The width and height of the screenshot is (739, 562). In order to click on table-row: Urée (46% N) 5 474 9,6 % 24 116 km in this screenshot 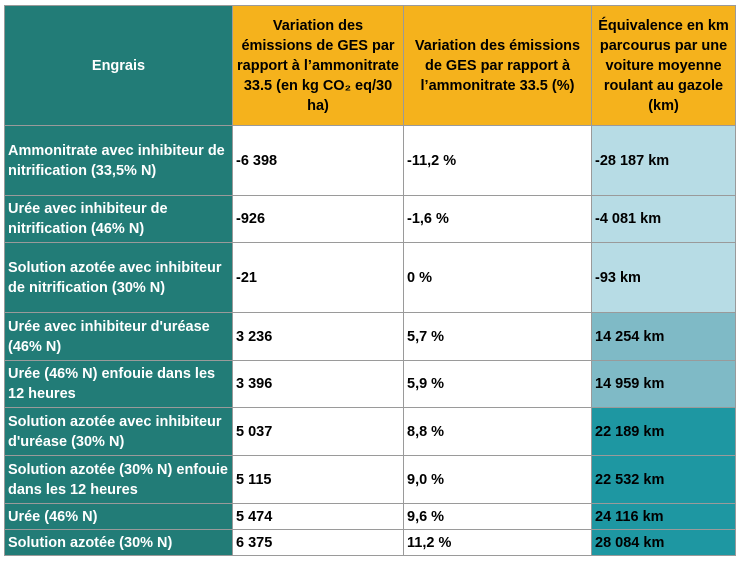, I will do `click(370, 516)`.